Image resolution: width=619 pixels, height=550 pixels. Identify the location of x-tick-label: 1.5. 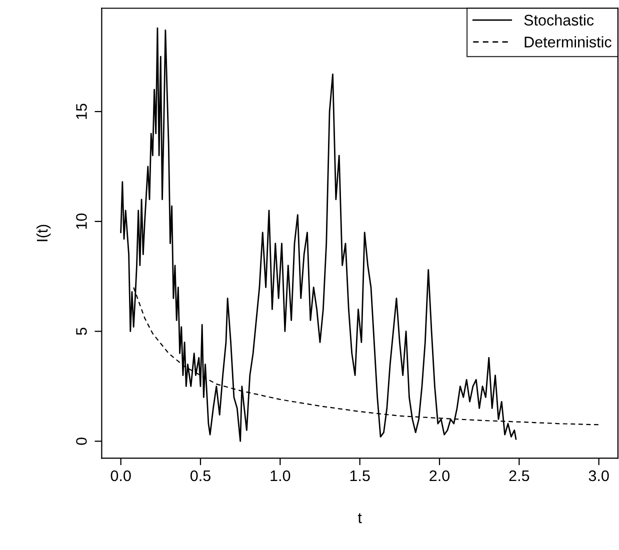
(360, 476).